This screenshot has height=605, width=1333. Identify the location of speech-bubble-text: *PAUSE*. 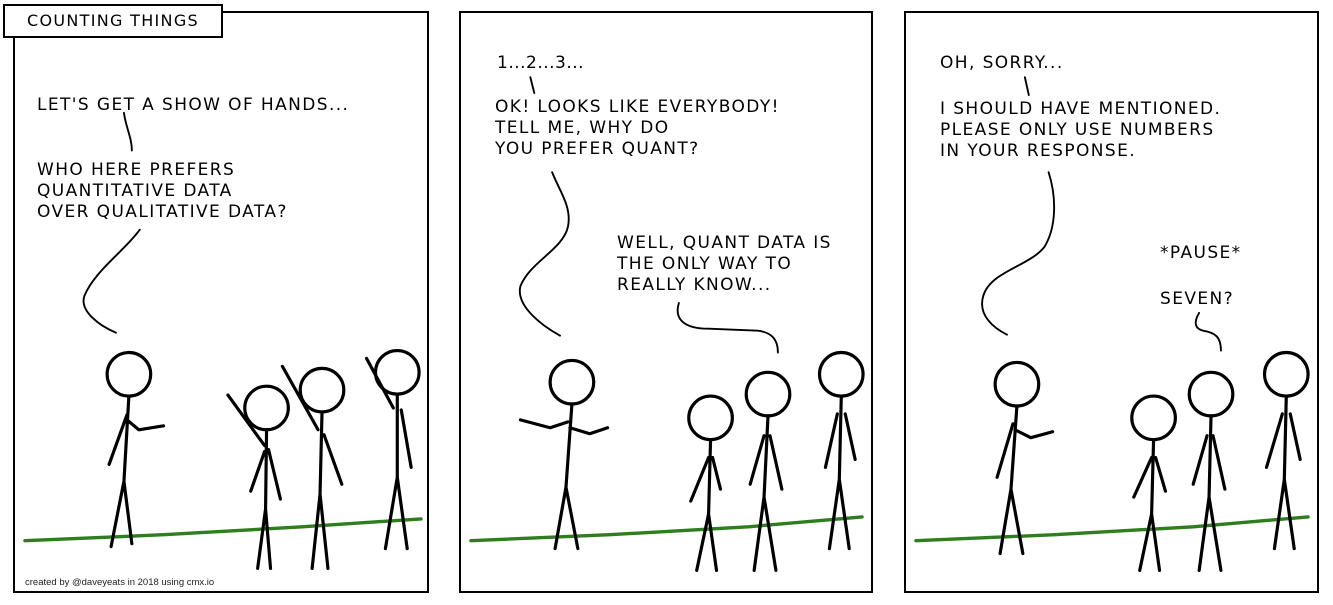
(1201, 253).